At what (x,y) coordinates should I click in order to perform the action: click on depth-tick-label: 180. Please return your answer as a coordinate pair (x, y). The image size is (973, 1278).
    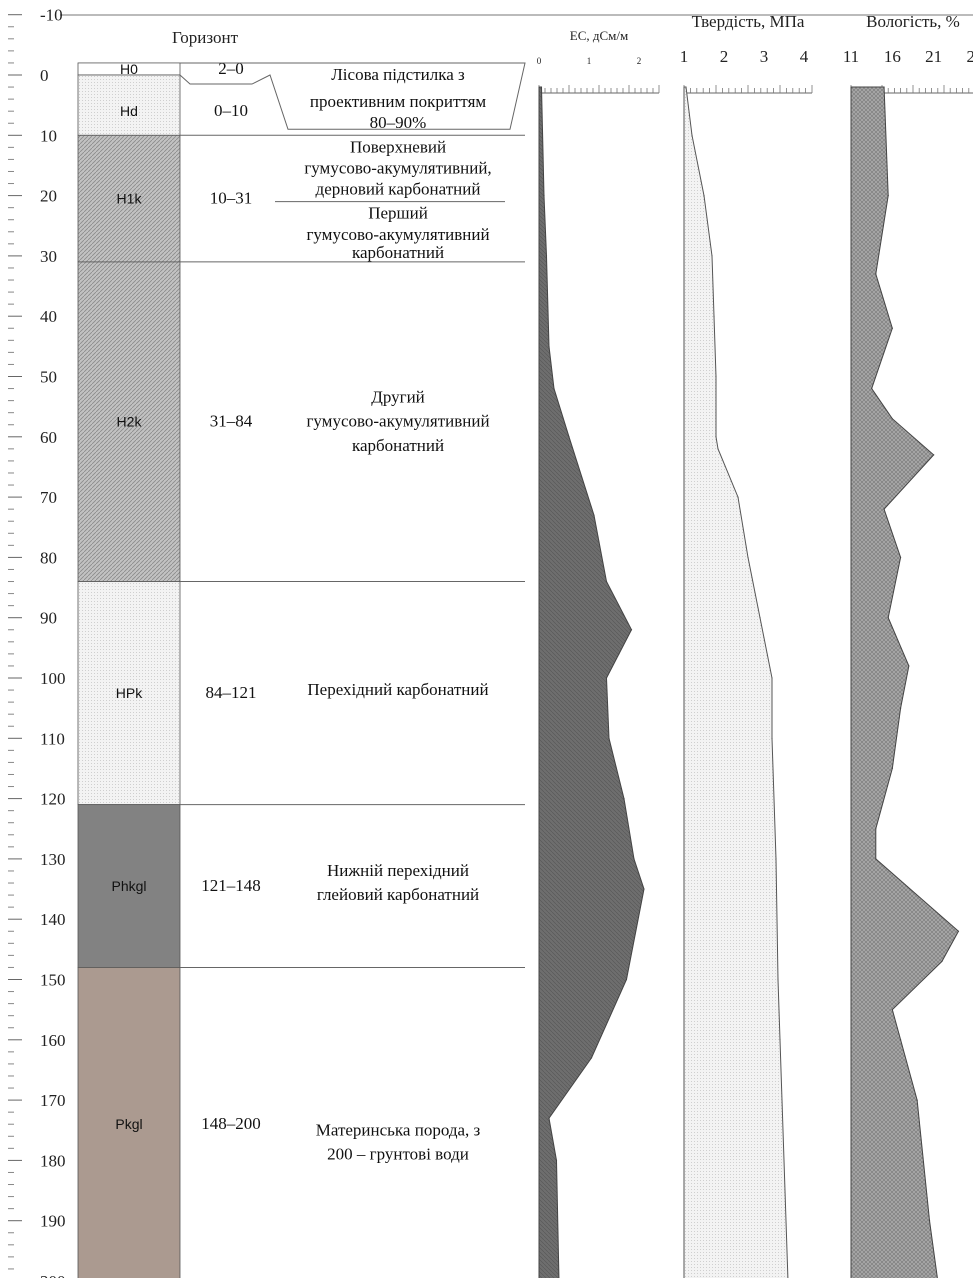
    Looking at the image, I should click on (53, 1160).